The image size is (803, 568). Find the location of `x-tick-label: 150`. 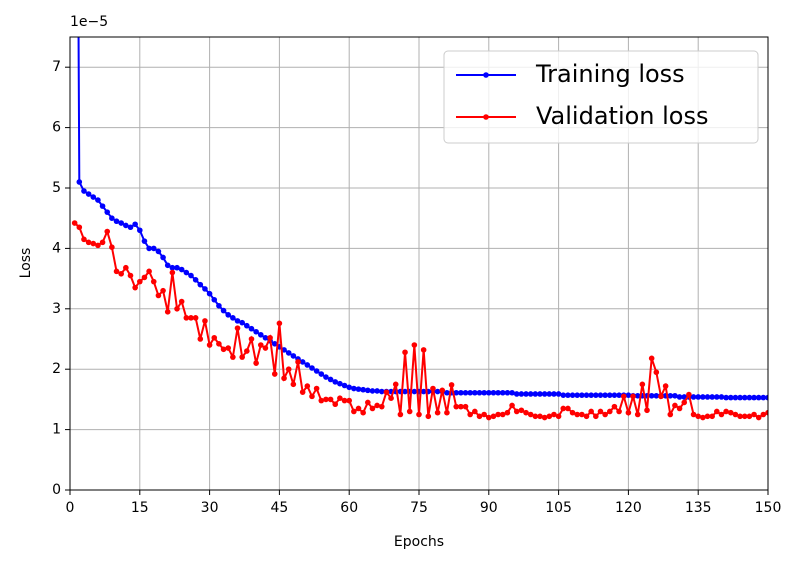

x-tick-label: 150 is located at coordinates (768, 508).